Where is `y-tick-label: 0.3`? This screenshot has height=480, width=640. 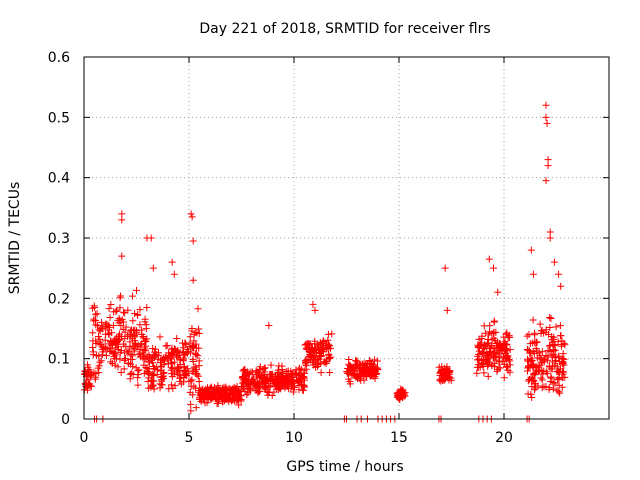 y-tick-label: 0.3 is located at coordinates (59, 239).